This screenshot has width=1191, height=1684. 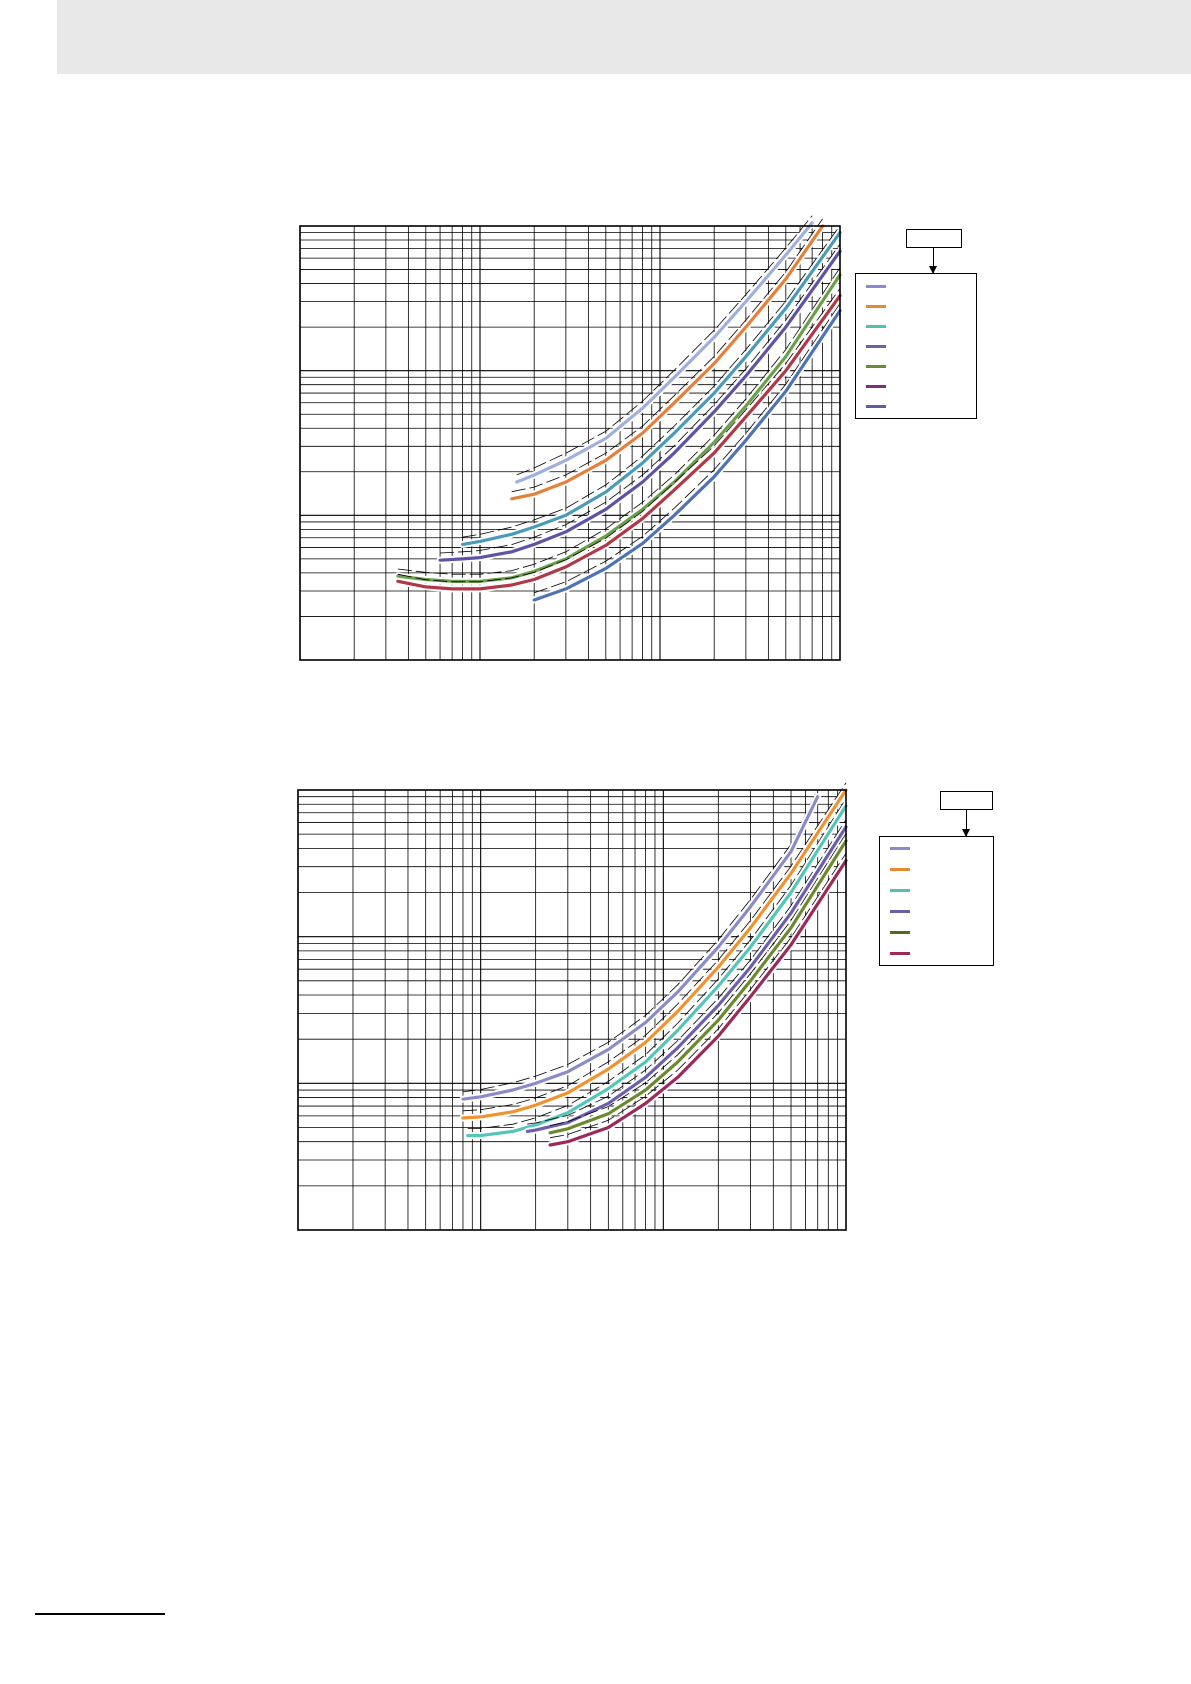 I want to click on chart-2-series-group, so click(x=654, y=965).